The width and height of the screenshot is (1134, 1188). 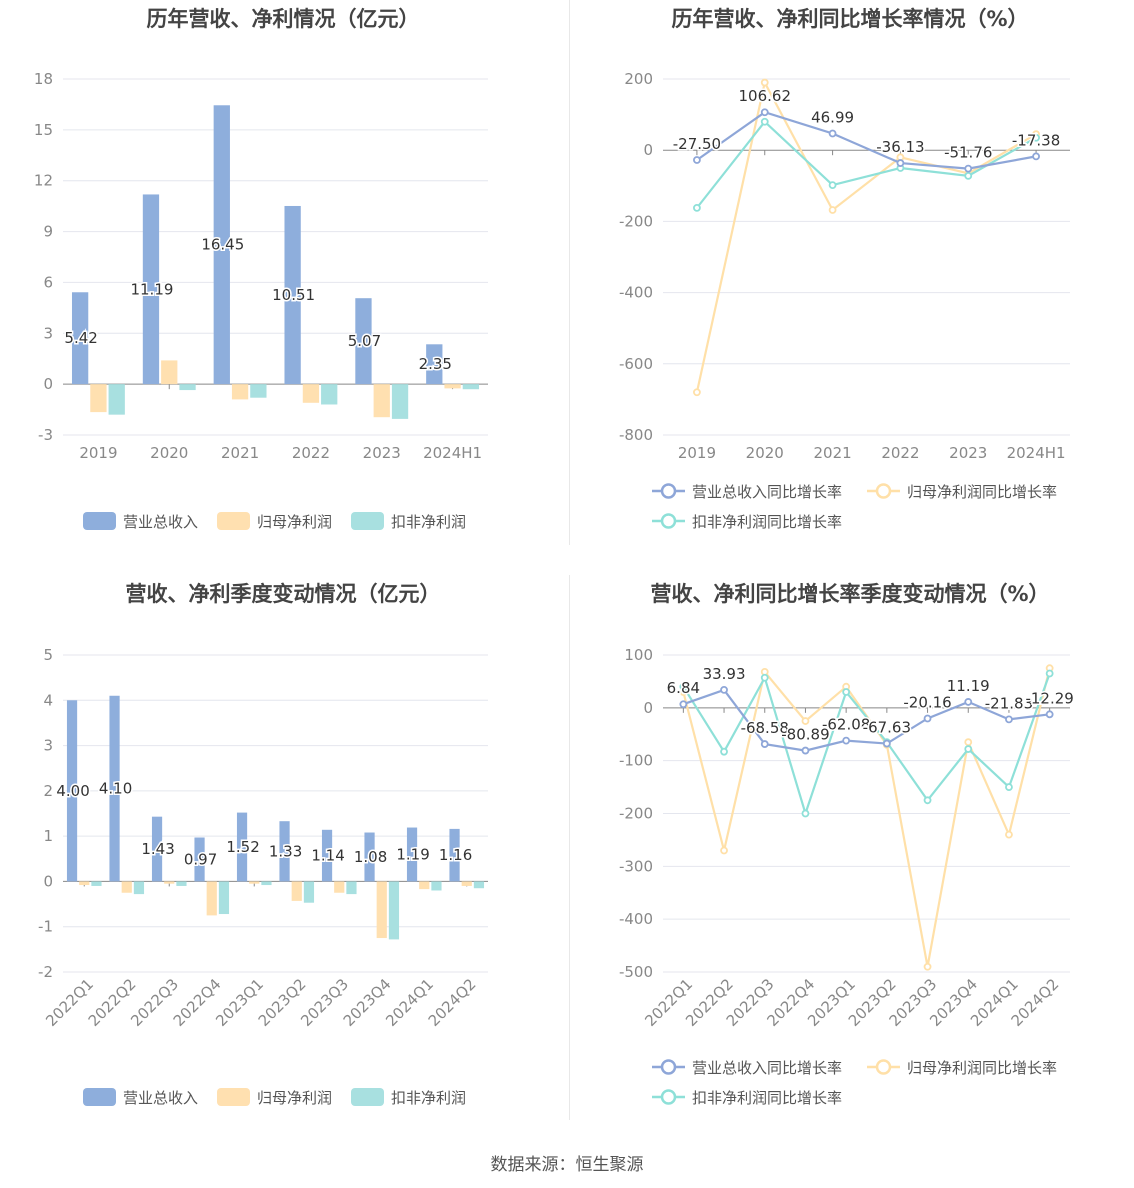 I want to click on line-value-label: 11.19, so click(x=968, y=686).